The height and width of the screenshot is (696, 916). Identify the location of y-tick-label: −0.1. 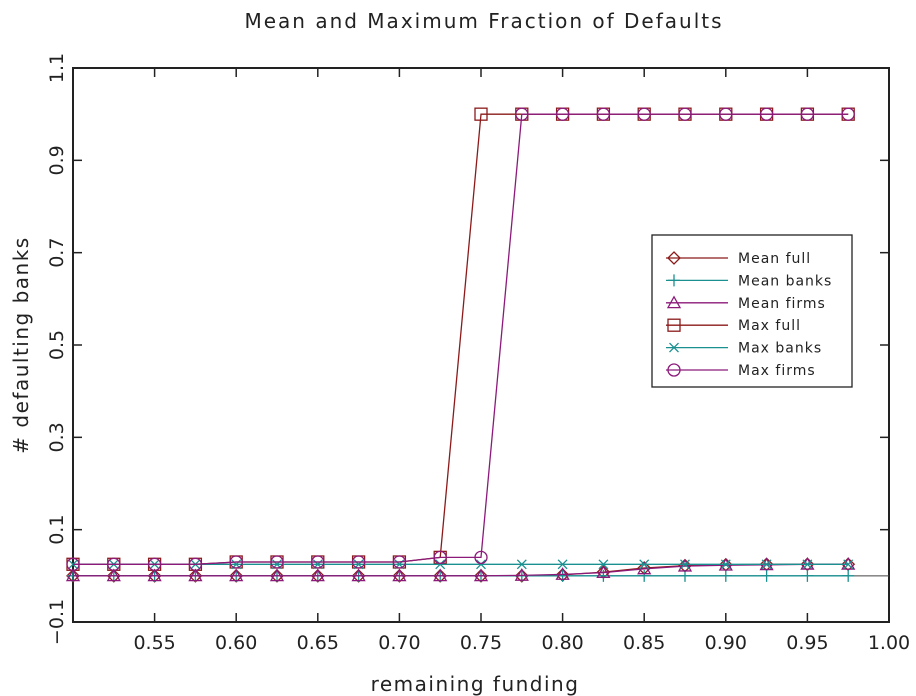
(57, 622).